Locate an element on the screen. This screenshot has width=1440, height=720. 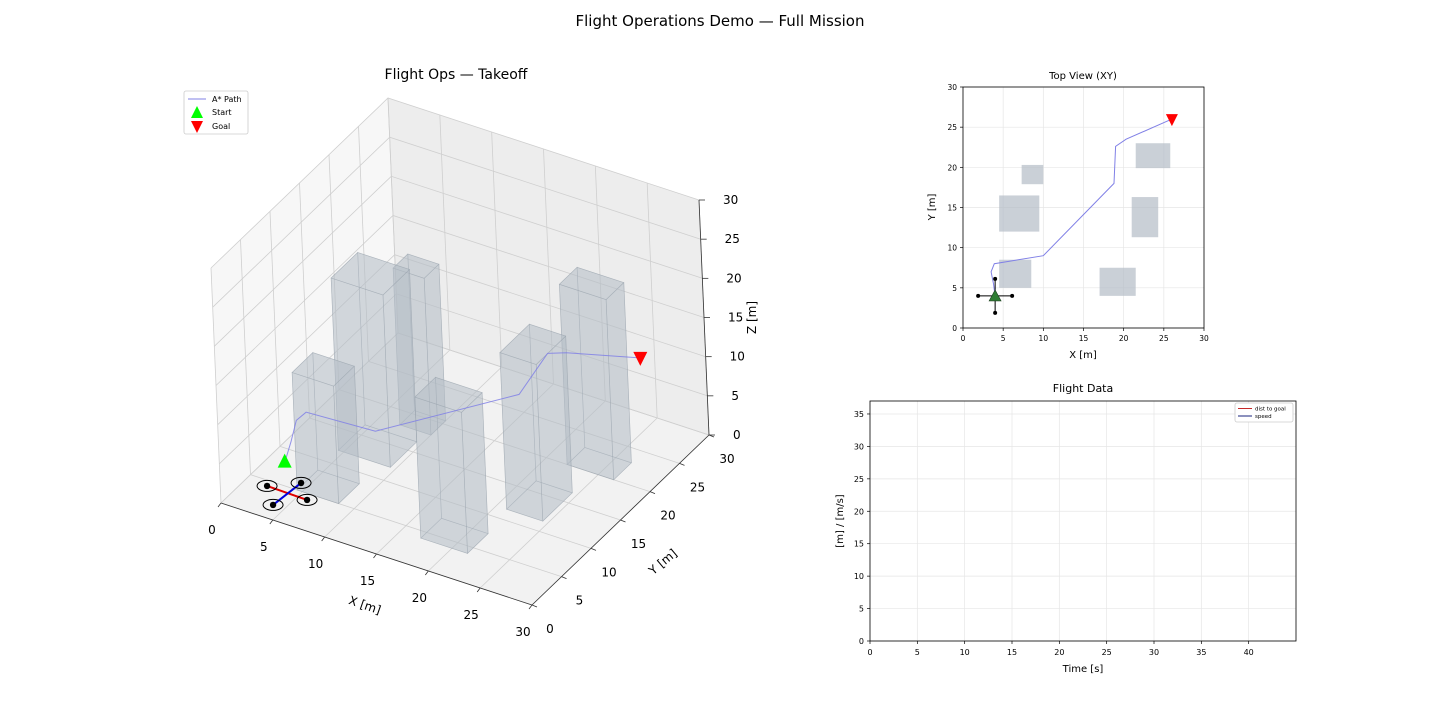
flightdata-legend-frame is located at coordinates (1264, 412).